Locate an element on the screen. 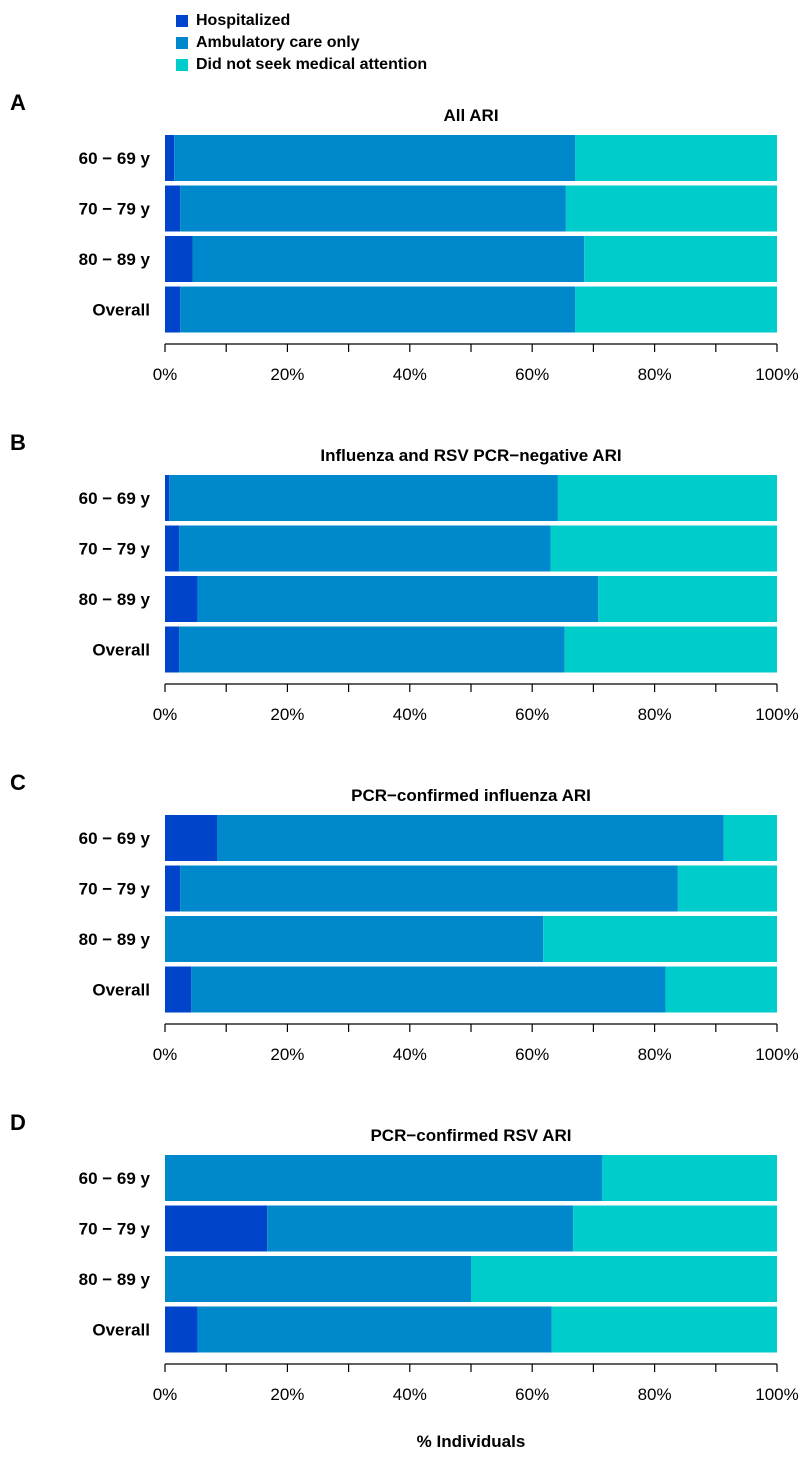 The image size is (806, 1461). legend-label: Did not seek medical attention is located at coordinates (312, 64).